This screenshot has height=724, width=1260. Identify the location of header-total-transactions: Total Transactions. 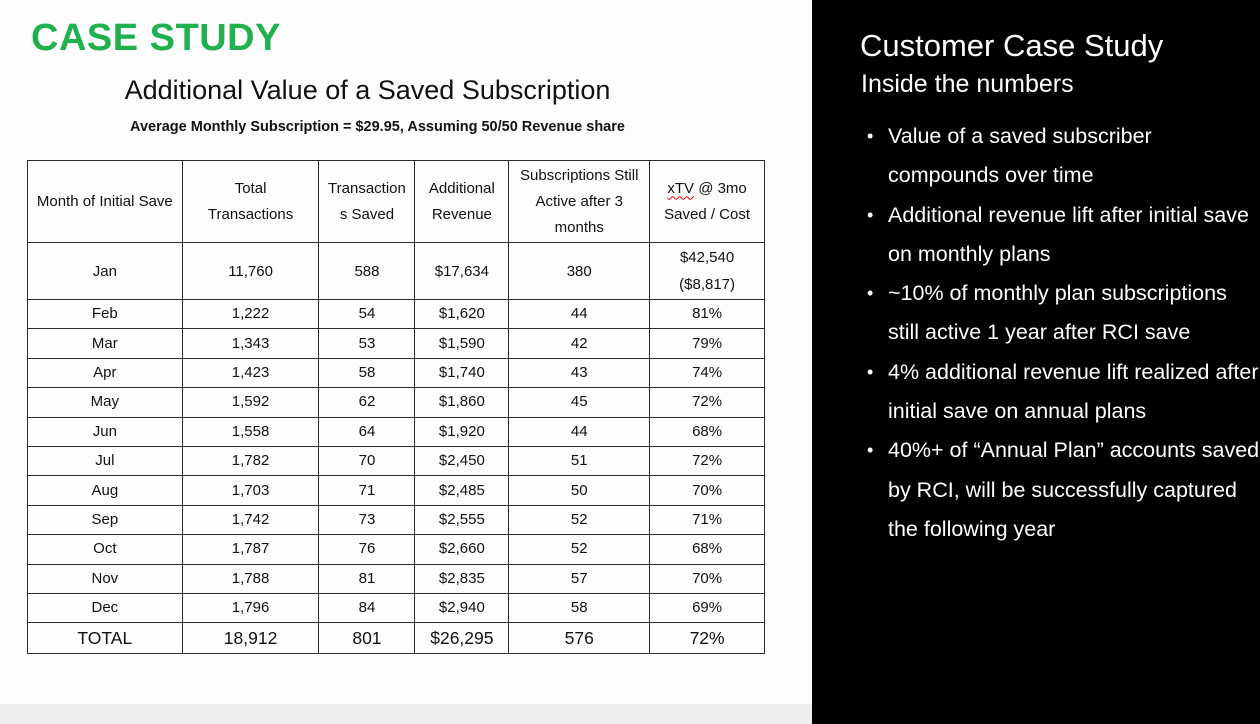
(250, 201).